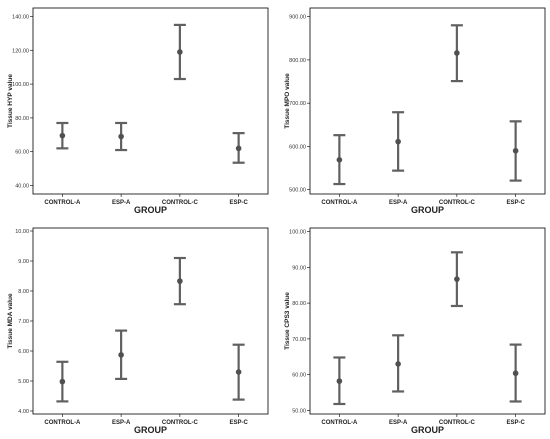 The image size is (550, 439). What do you see at coordinates (20, 51) in the screenshot?
I see `y-tick-label: 120.00` at bounding box center [20, 51].